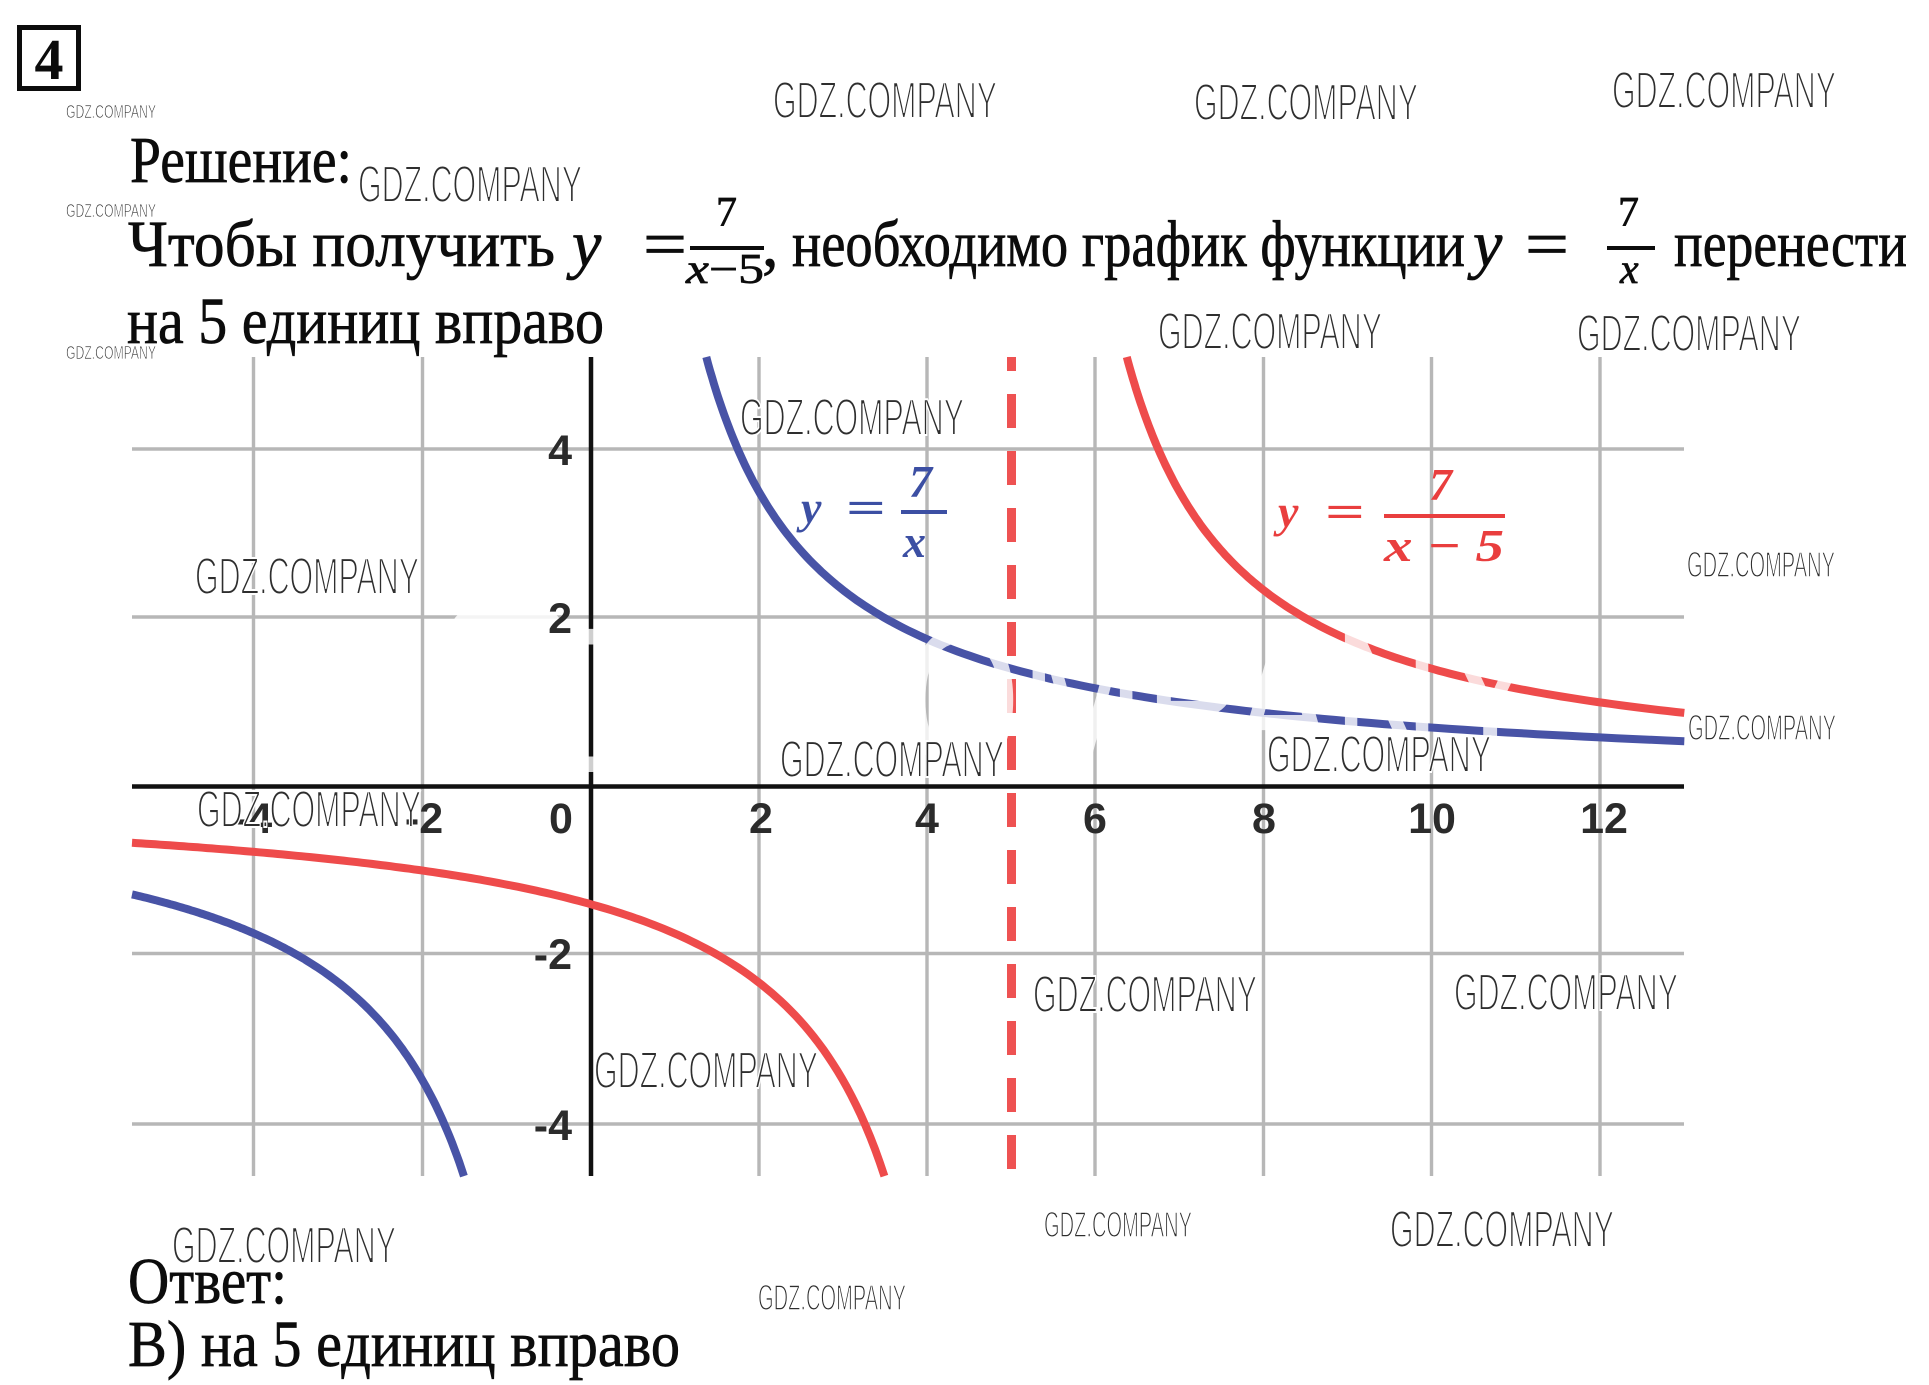 Image resolution: width=1929 pixels, height=1385 pixels. Describe the element at coordinates (207, 1281) in the screenshot. I see `svg-text: Ответ:` at that location.